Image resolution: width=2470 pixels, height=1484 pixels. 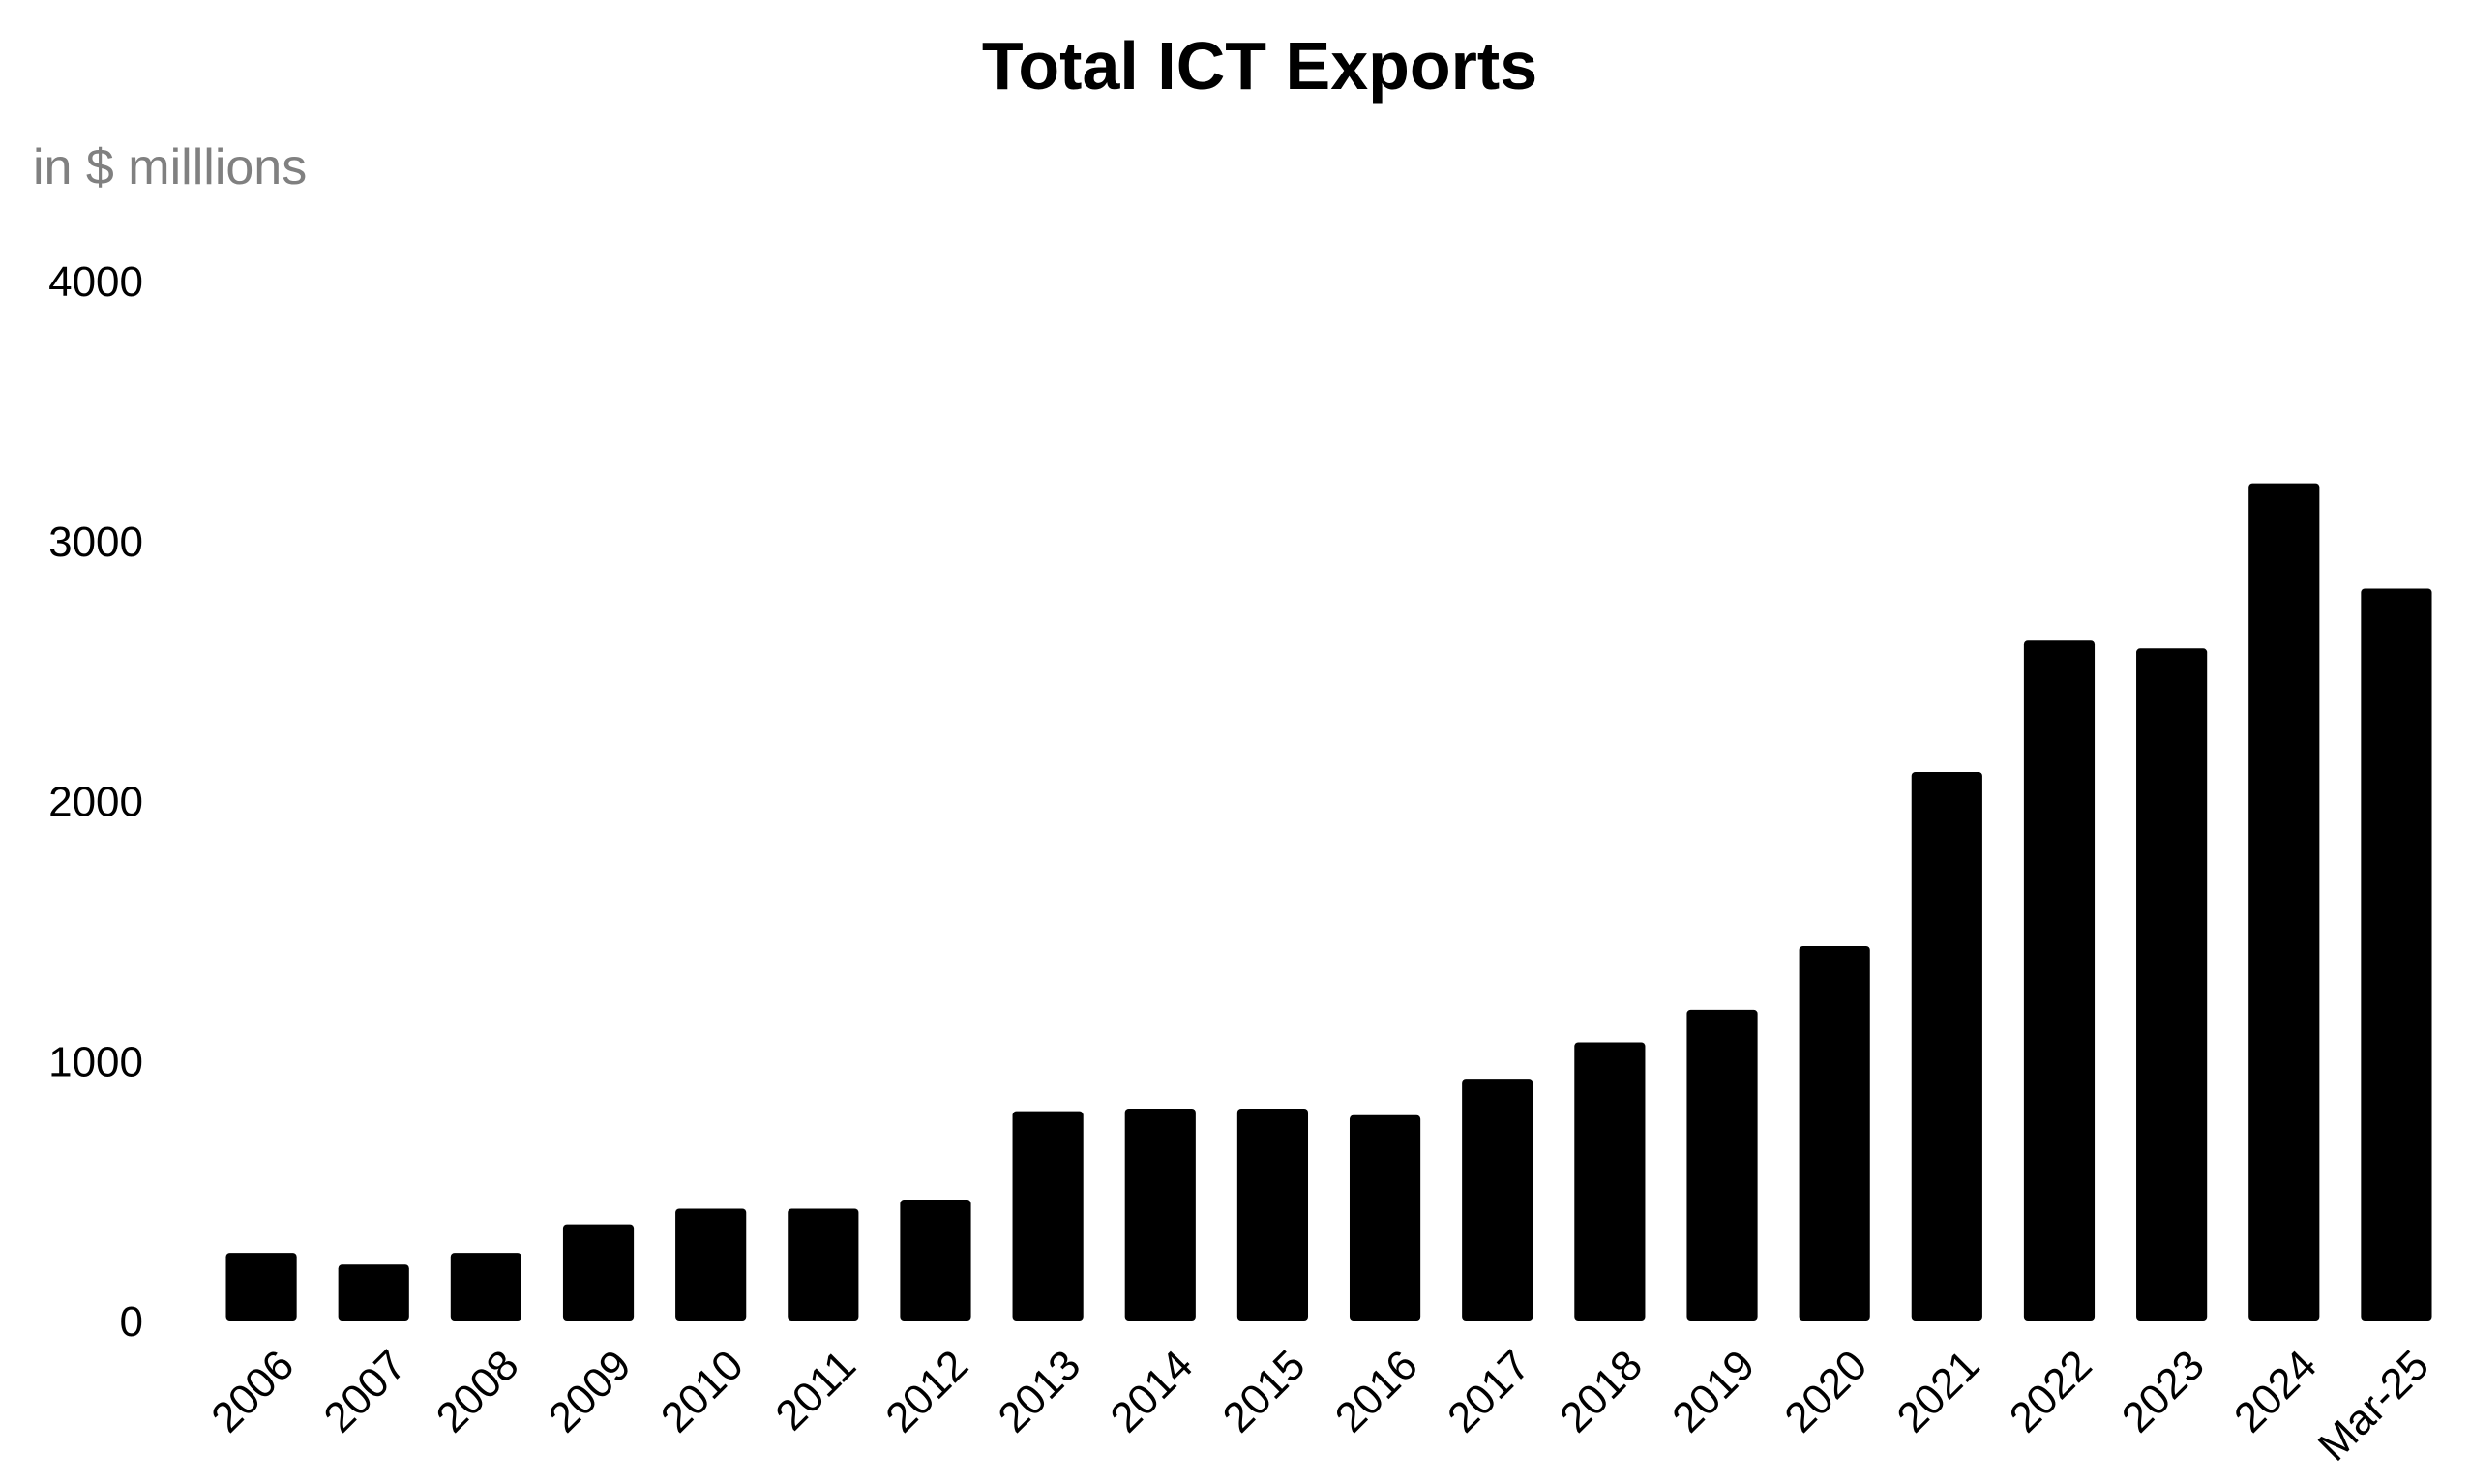 What do you see at coordinates (95, 282) in the screenshot?
I see `y-tick-label: 4000` at bounding box center [95, 282].